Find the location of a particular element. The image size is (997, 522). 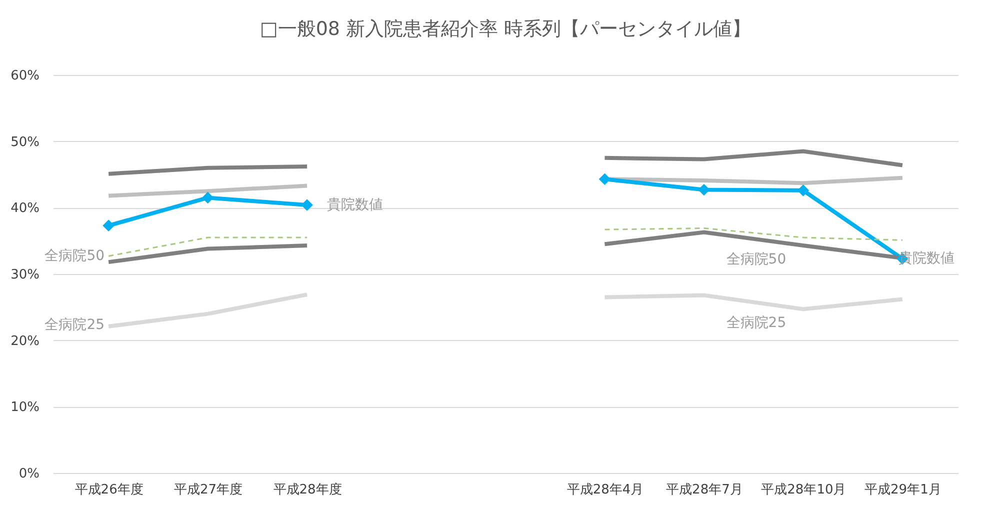

y-tick-label: 40% is located at coordinates (25, 208).